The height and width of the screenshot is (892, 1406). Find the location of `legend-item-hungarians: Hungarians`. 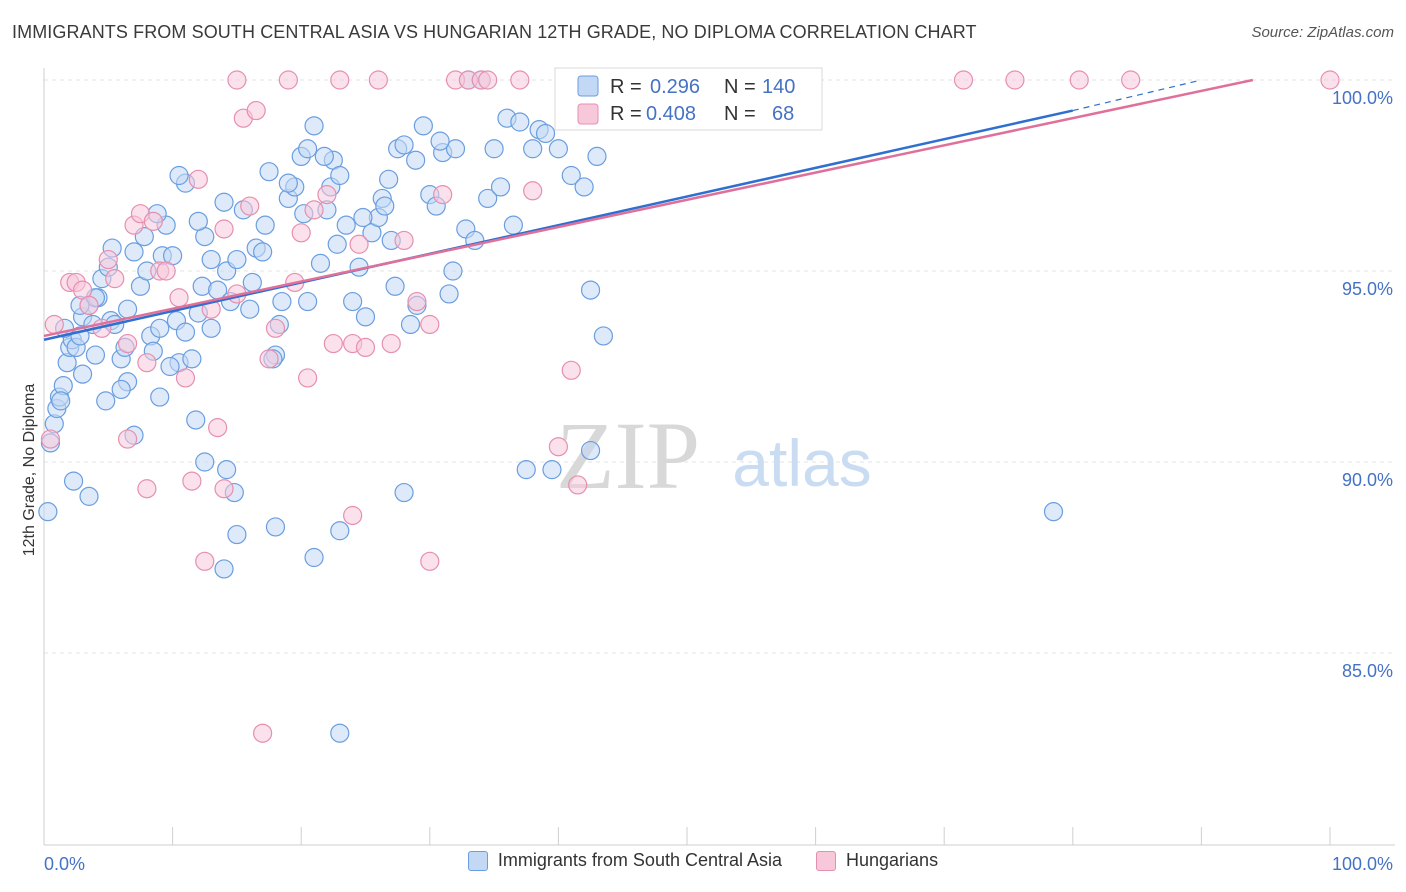

legend-item-hungarians: Hungarians is located at coordinates (877, 860).